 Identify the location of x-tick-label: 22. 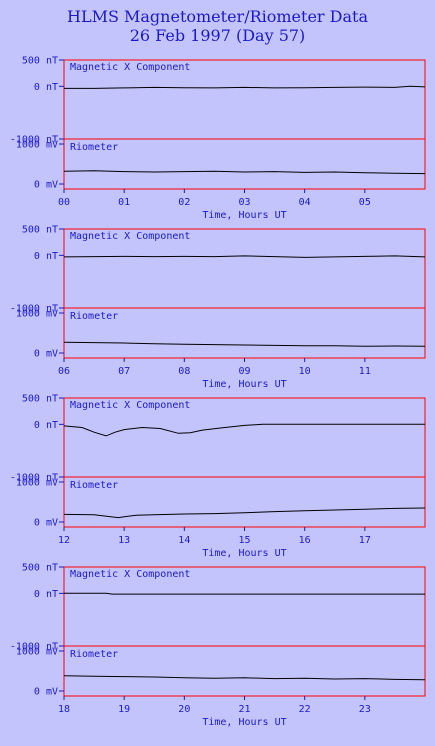
(305, 709).